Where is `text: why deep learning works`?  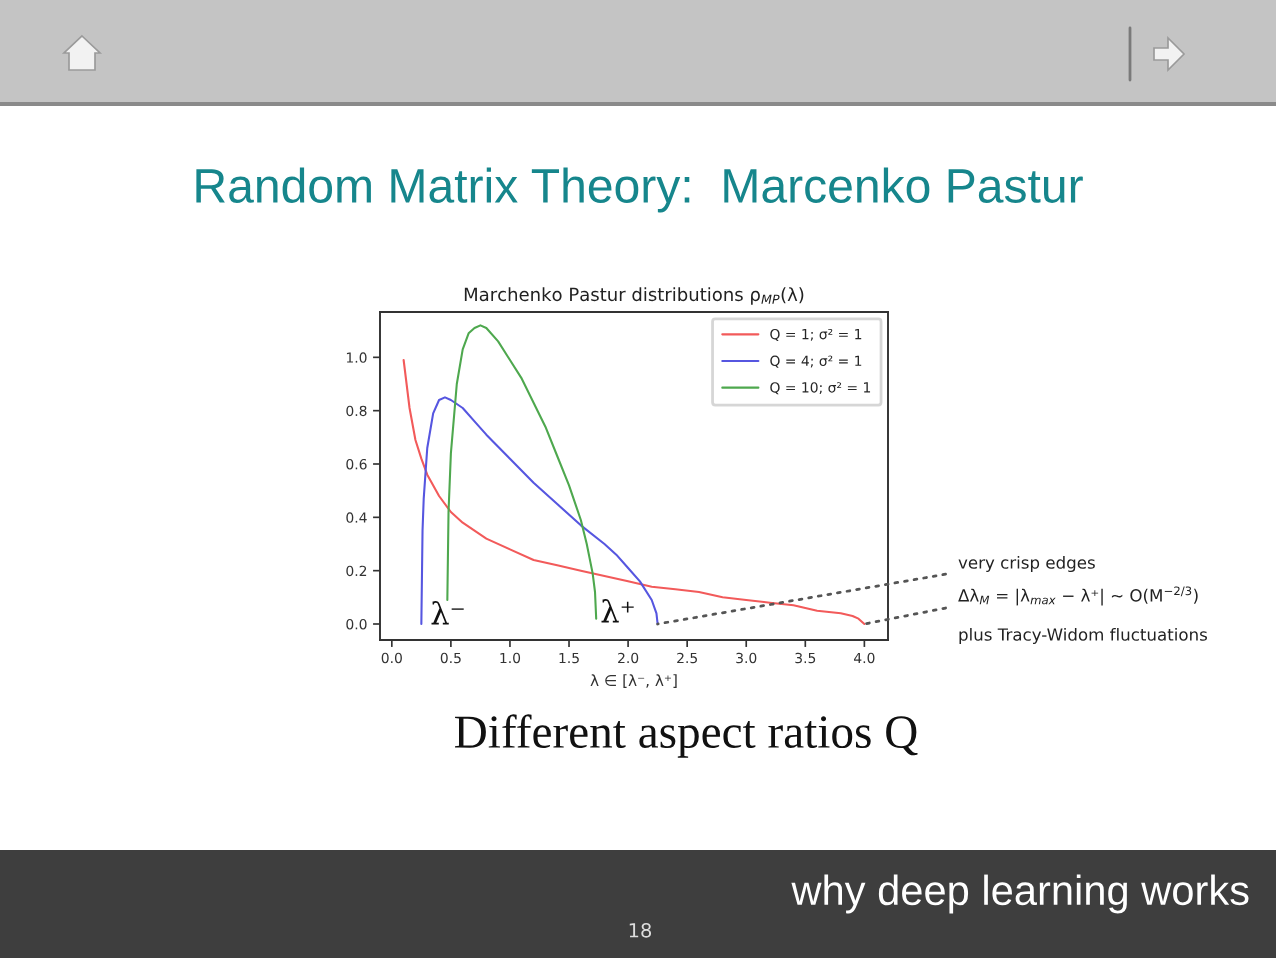
text: why deep learning works is located at coordinates (1020, 894).